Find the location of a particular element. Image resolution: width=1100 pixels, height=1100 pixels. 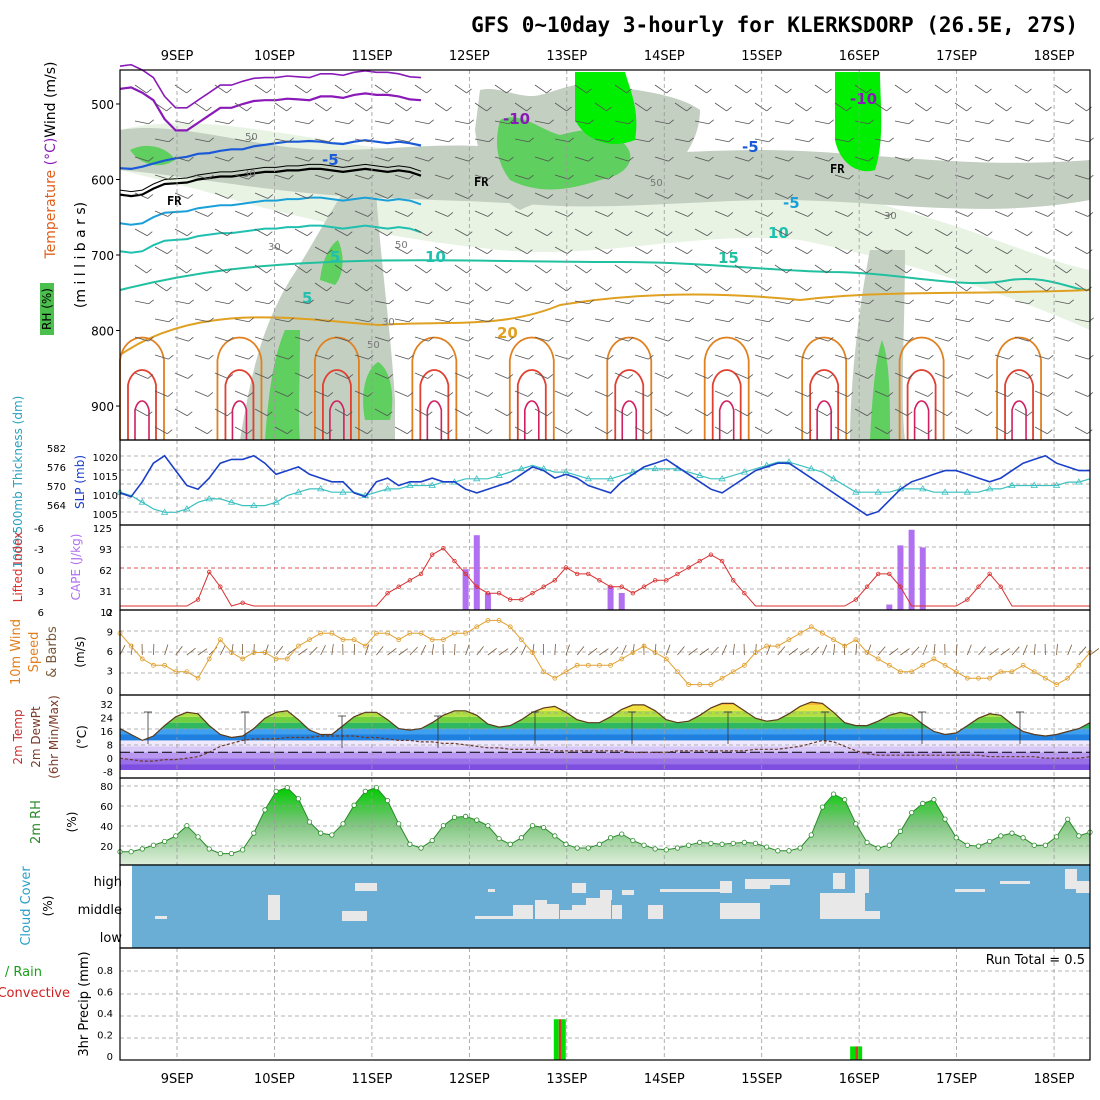

y-tick-label: 1010 is located at coordinates (105, 496).